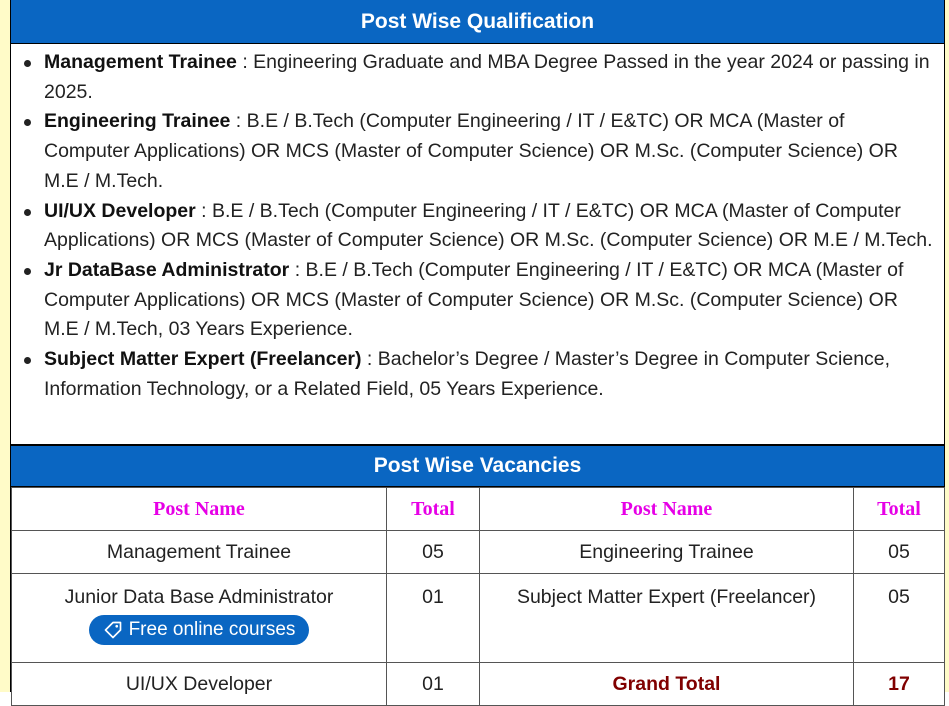 This screenshot has width=949, height=706. What do you see at coordinates (666, 684) in the screenshot?
I see `grand-total-label: Grand Total` at bounding box center [666, 684].